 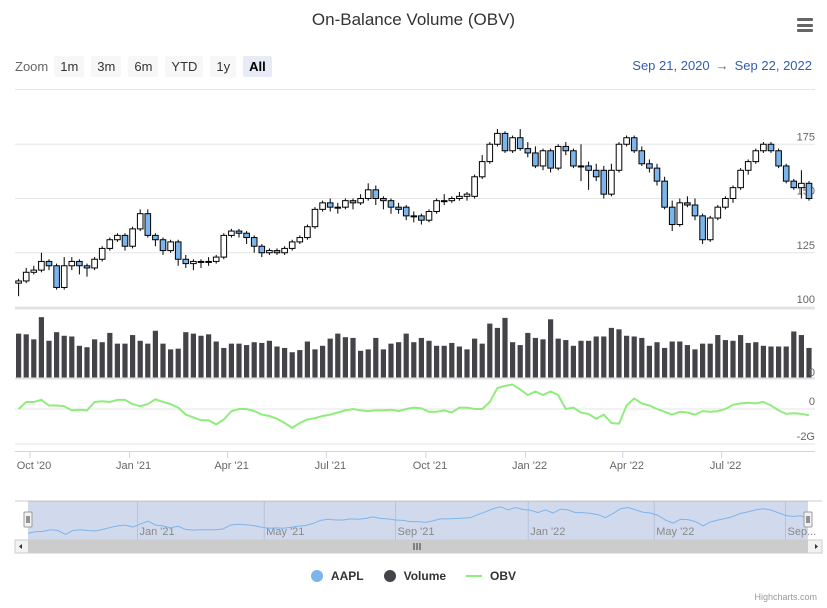 I want to click on legend-item-volume: Volume, so click(x=415, y=576).